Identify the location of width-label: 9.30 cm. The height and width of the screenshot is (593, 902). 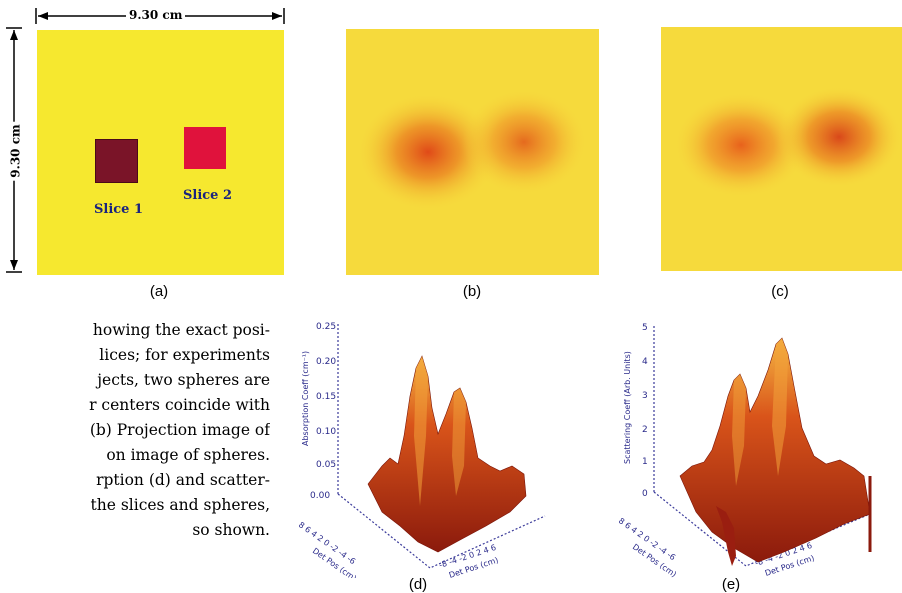
(156, 15).